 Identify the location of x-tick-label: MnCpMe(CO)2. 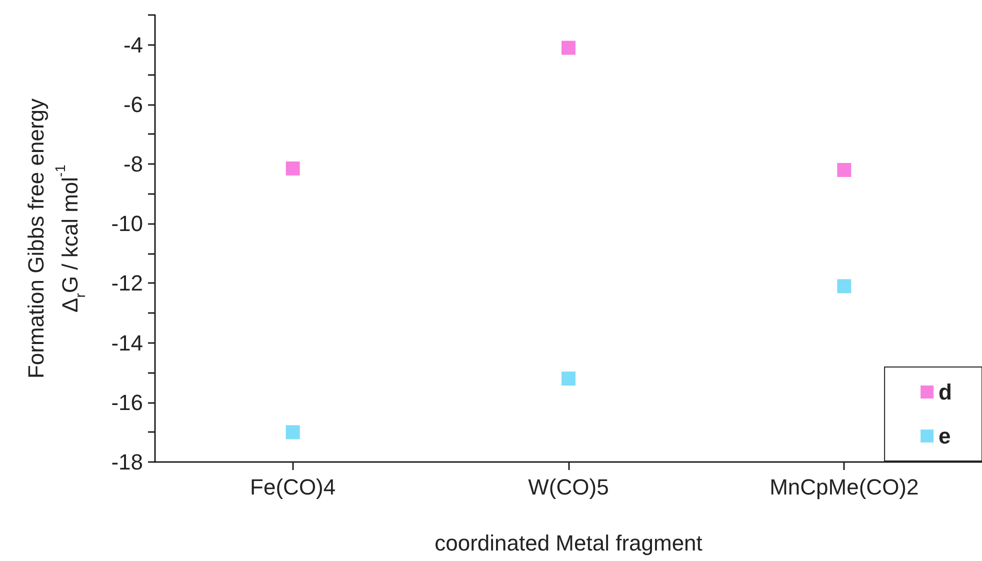
(844, 487).